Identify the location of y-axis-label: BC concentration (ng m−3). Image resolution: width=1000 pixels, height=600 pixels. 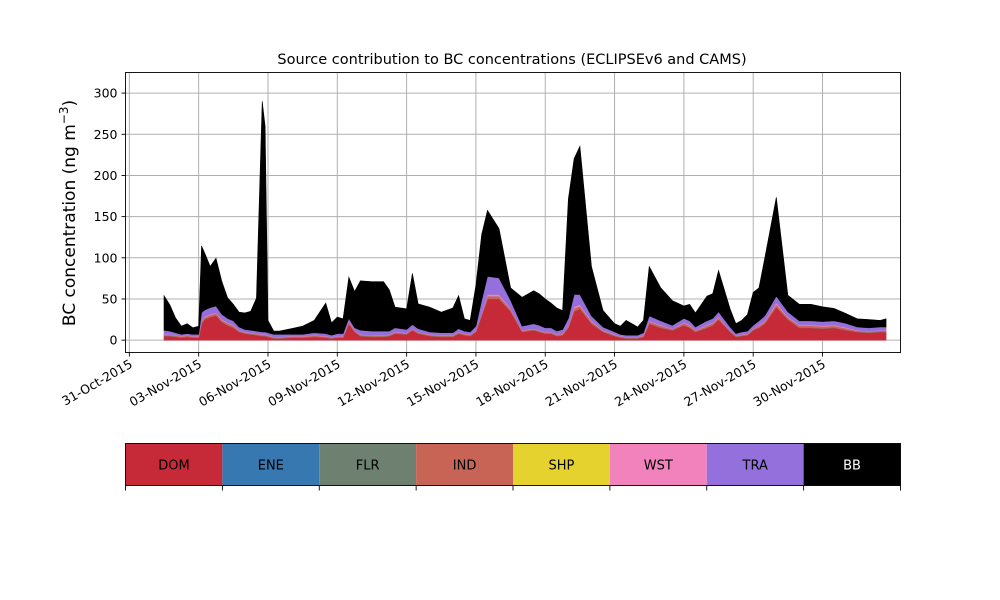
(68, 213).